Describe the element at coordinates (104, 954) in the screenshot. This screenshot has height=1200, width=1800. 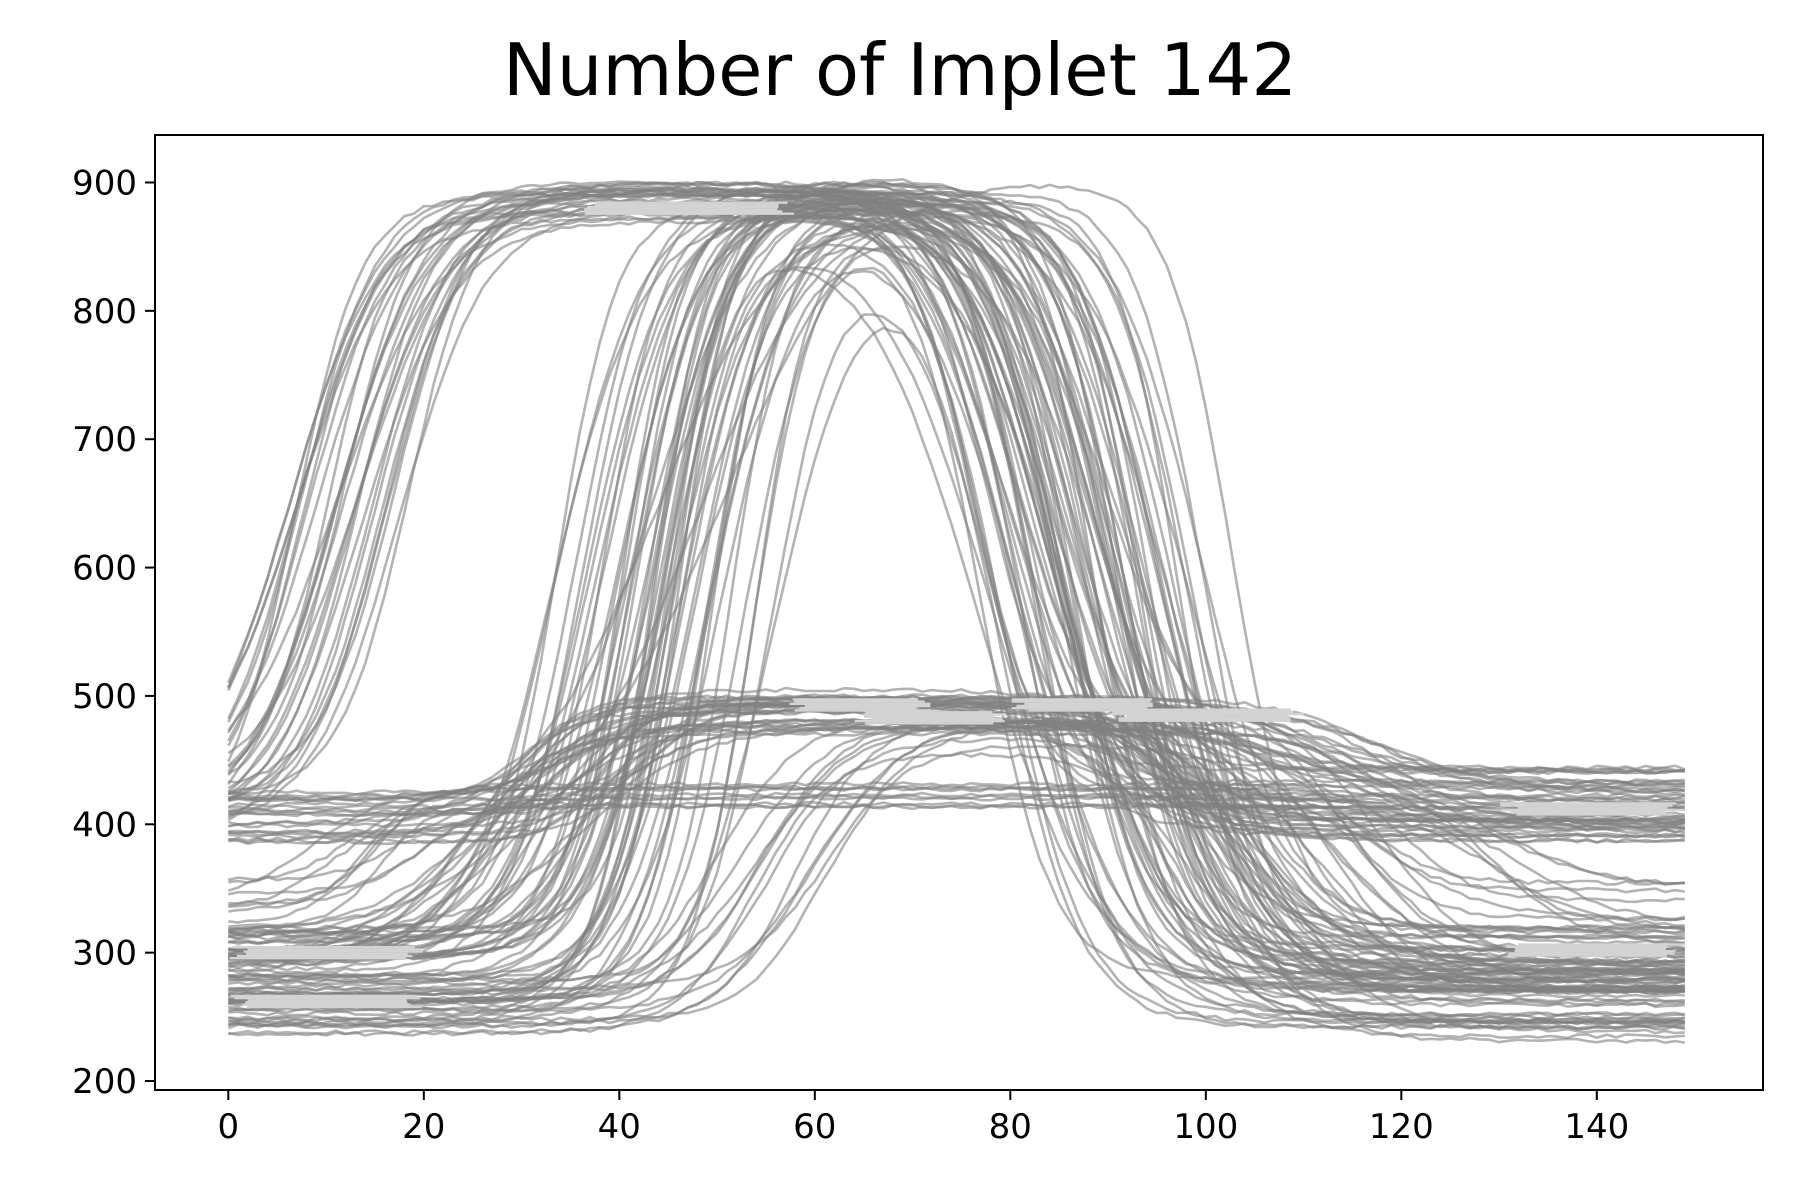
I see `y-tick-label-300: 300` at that location.